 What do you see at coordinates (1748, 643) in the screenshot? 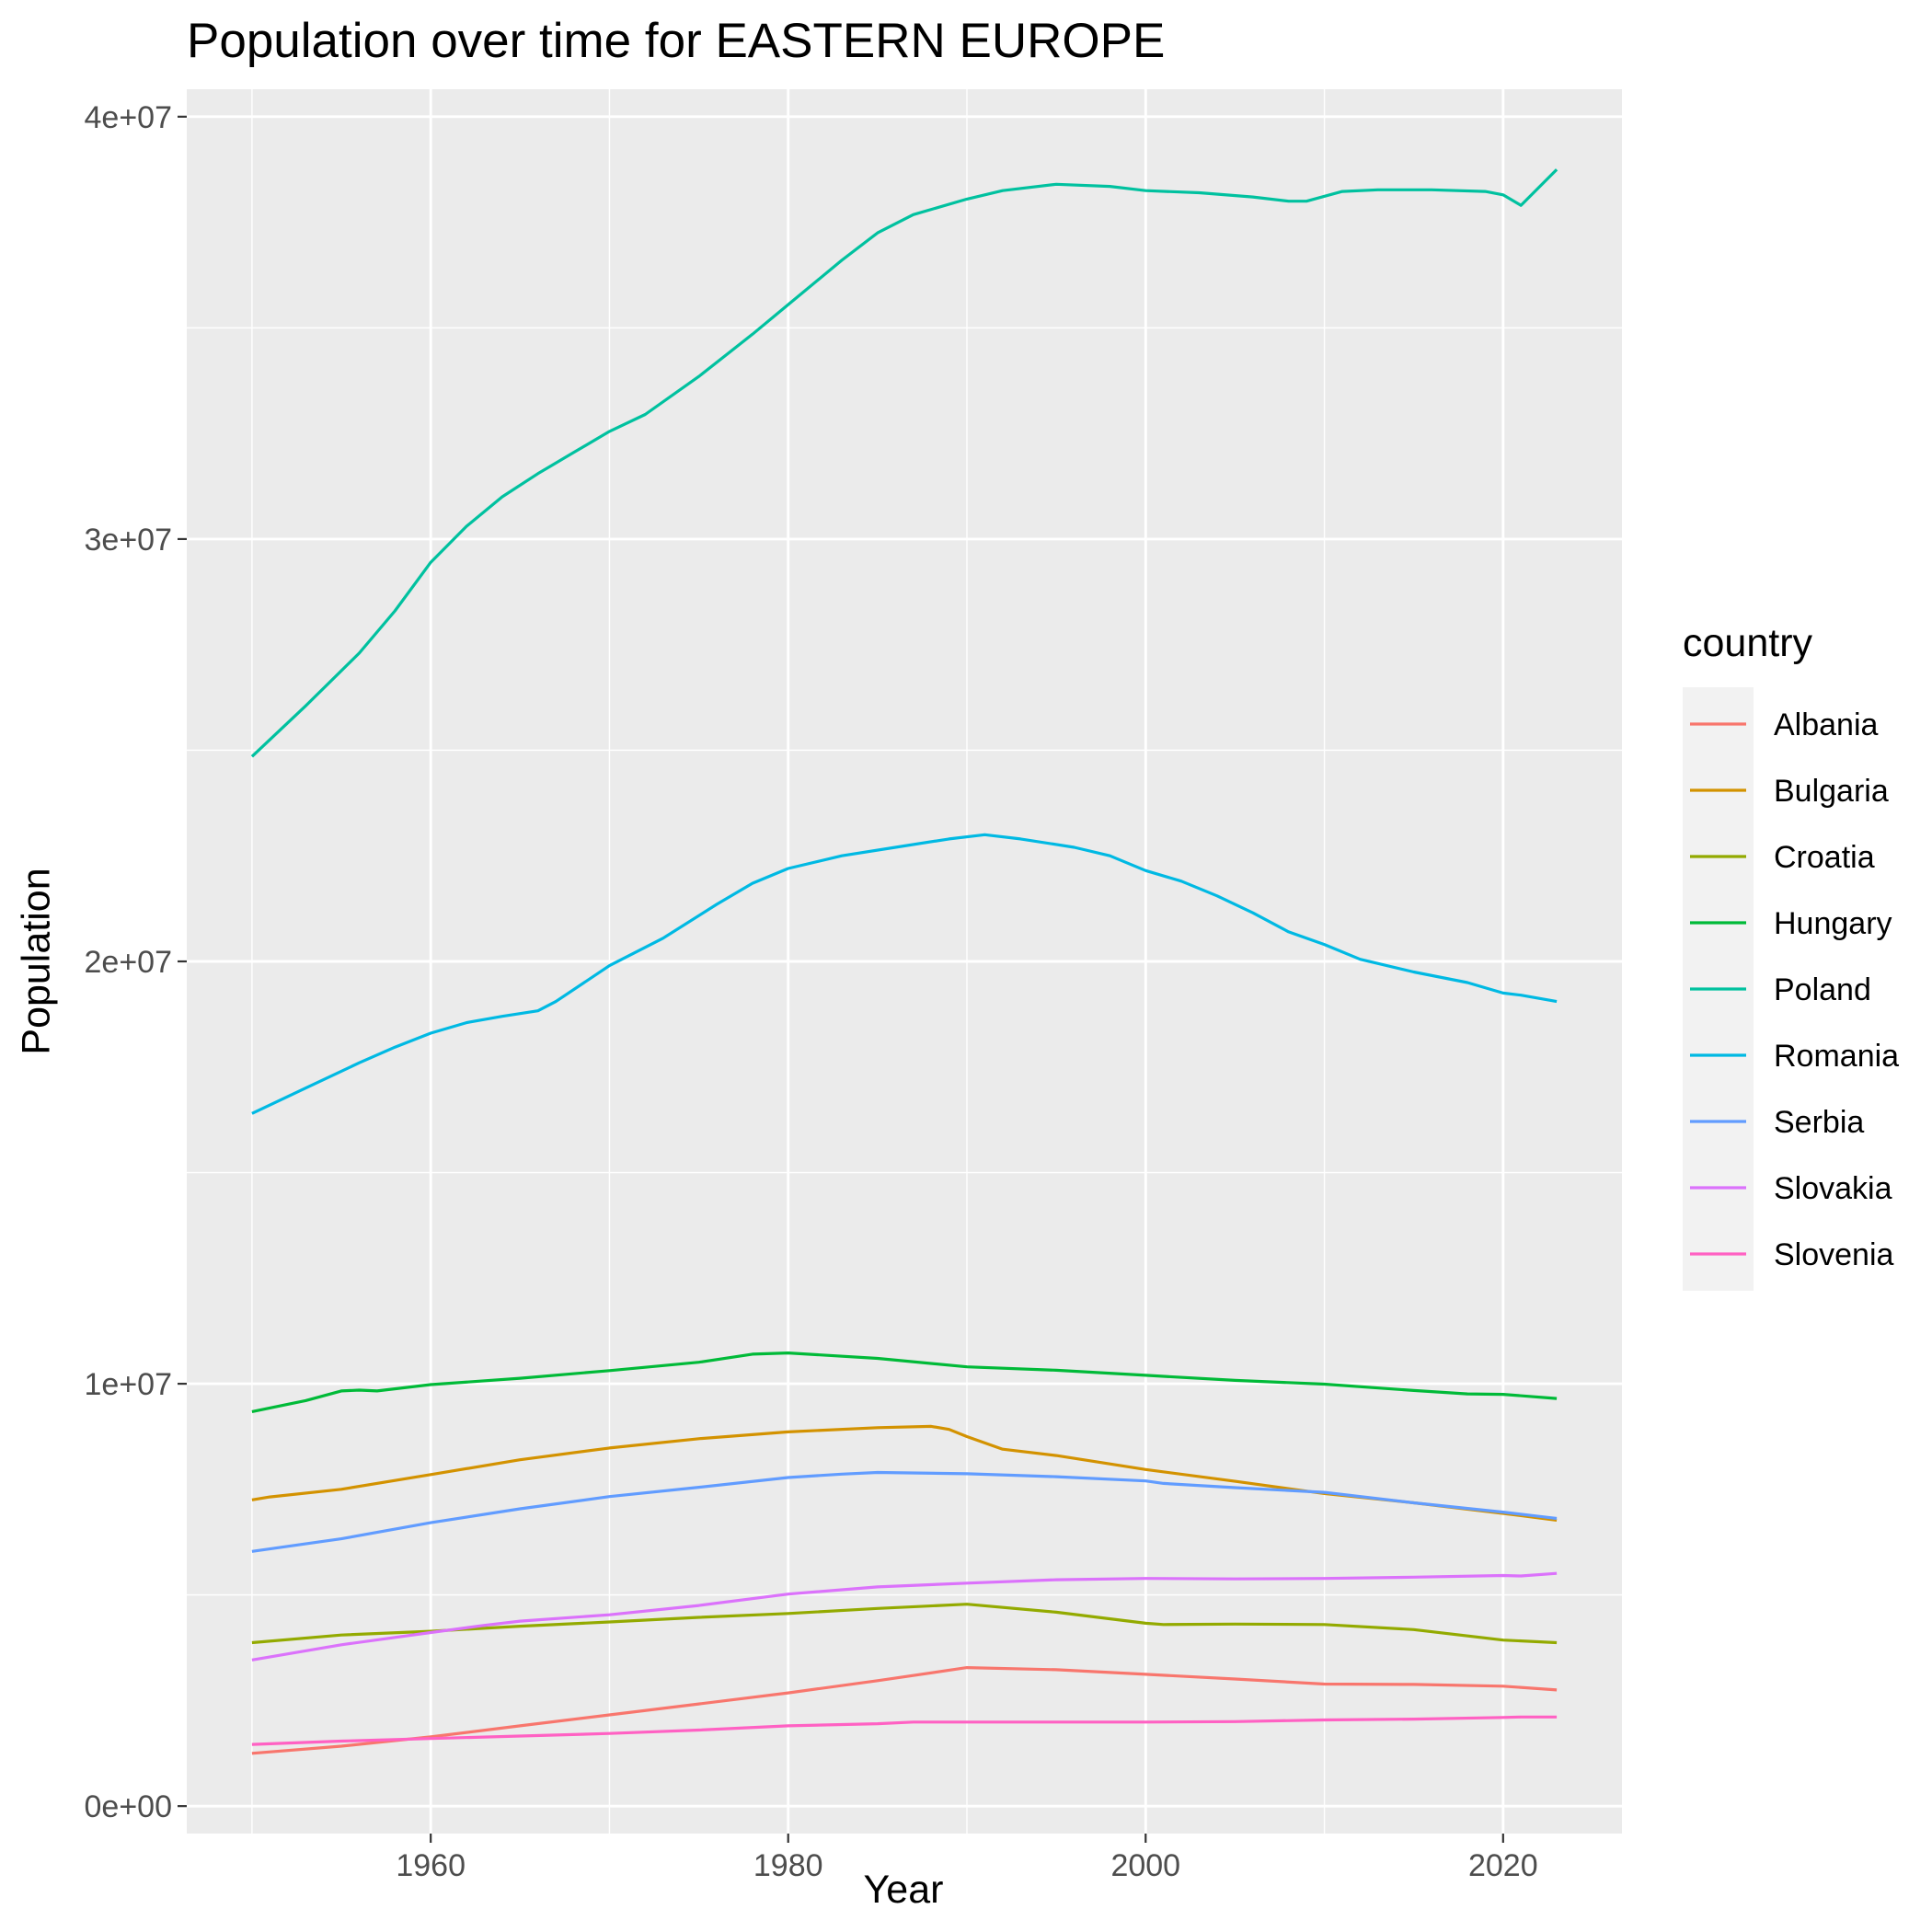
I see `legend-title: country` at bounding box center [1748, 643].